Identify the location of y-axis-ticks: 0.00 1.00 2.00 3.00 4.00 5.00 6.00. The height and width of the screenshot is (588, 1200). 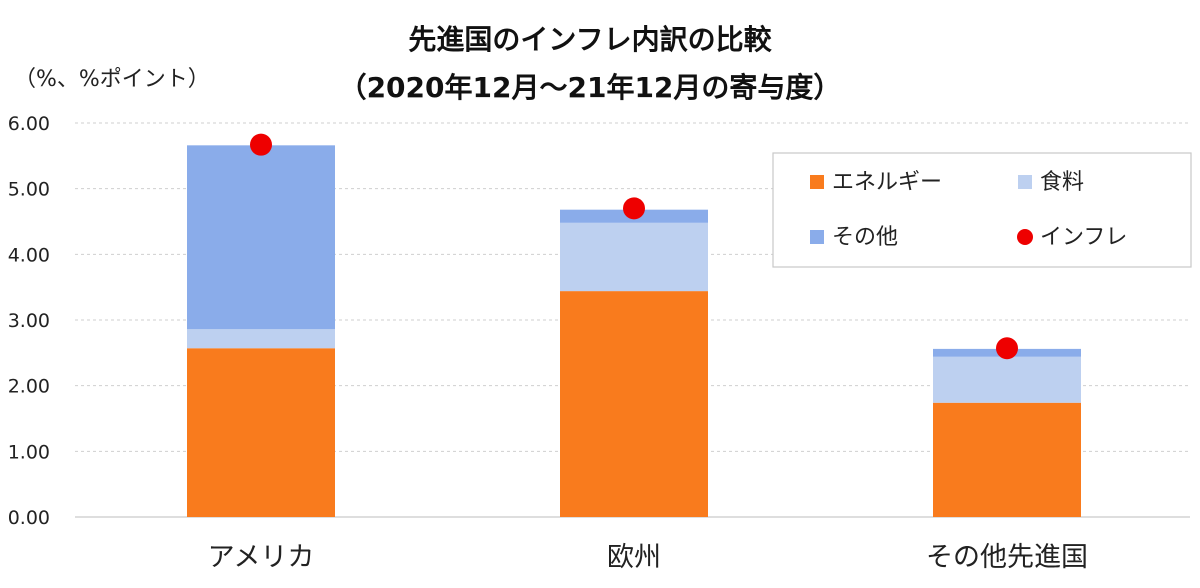
(29, 321).